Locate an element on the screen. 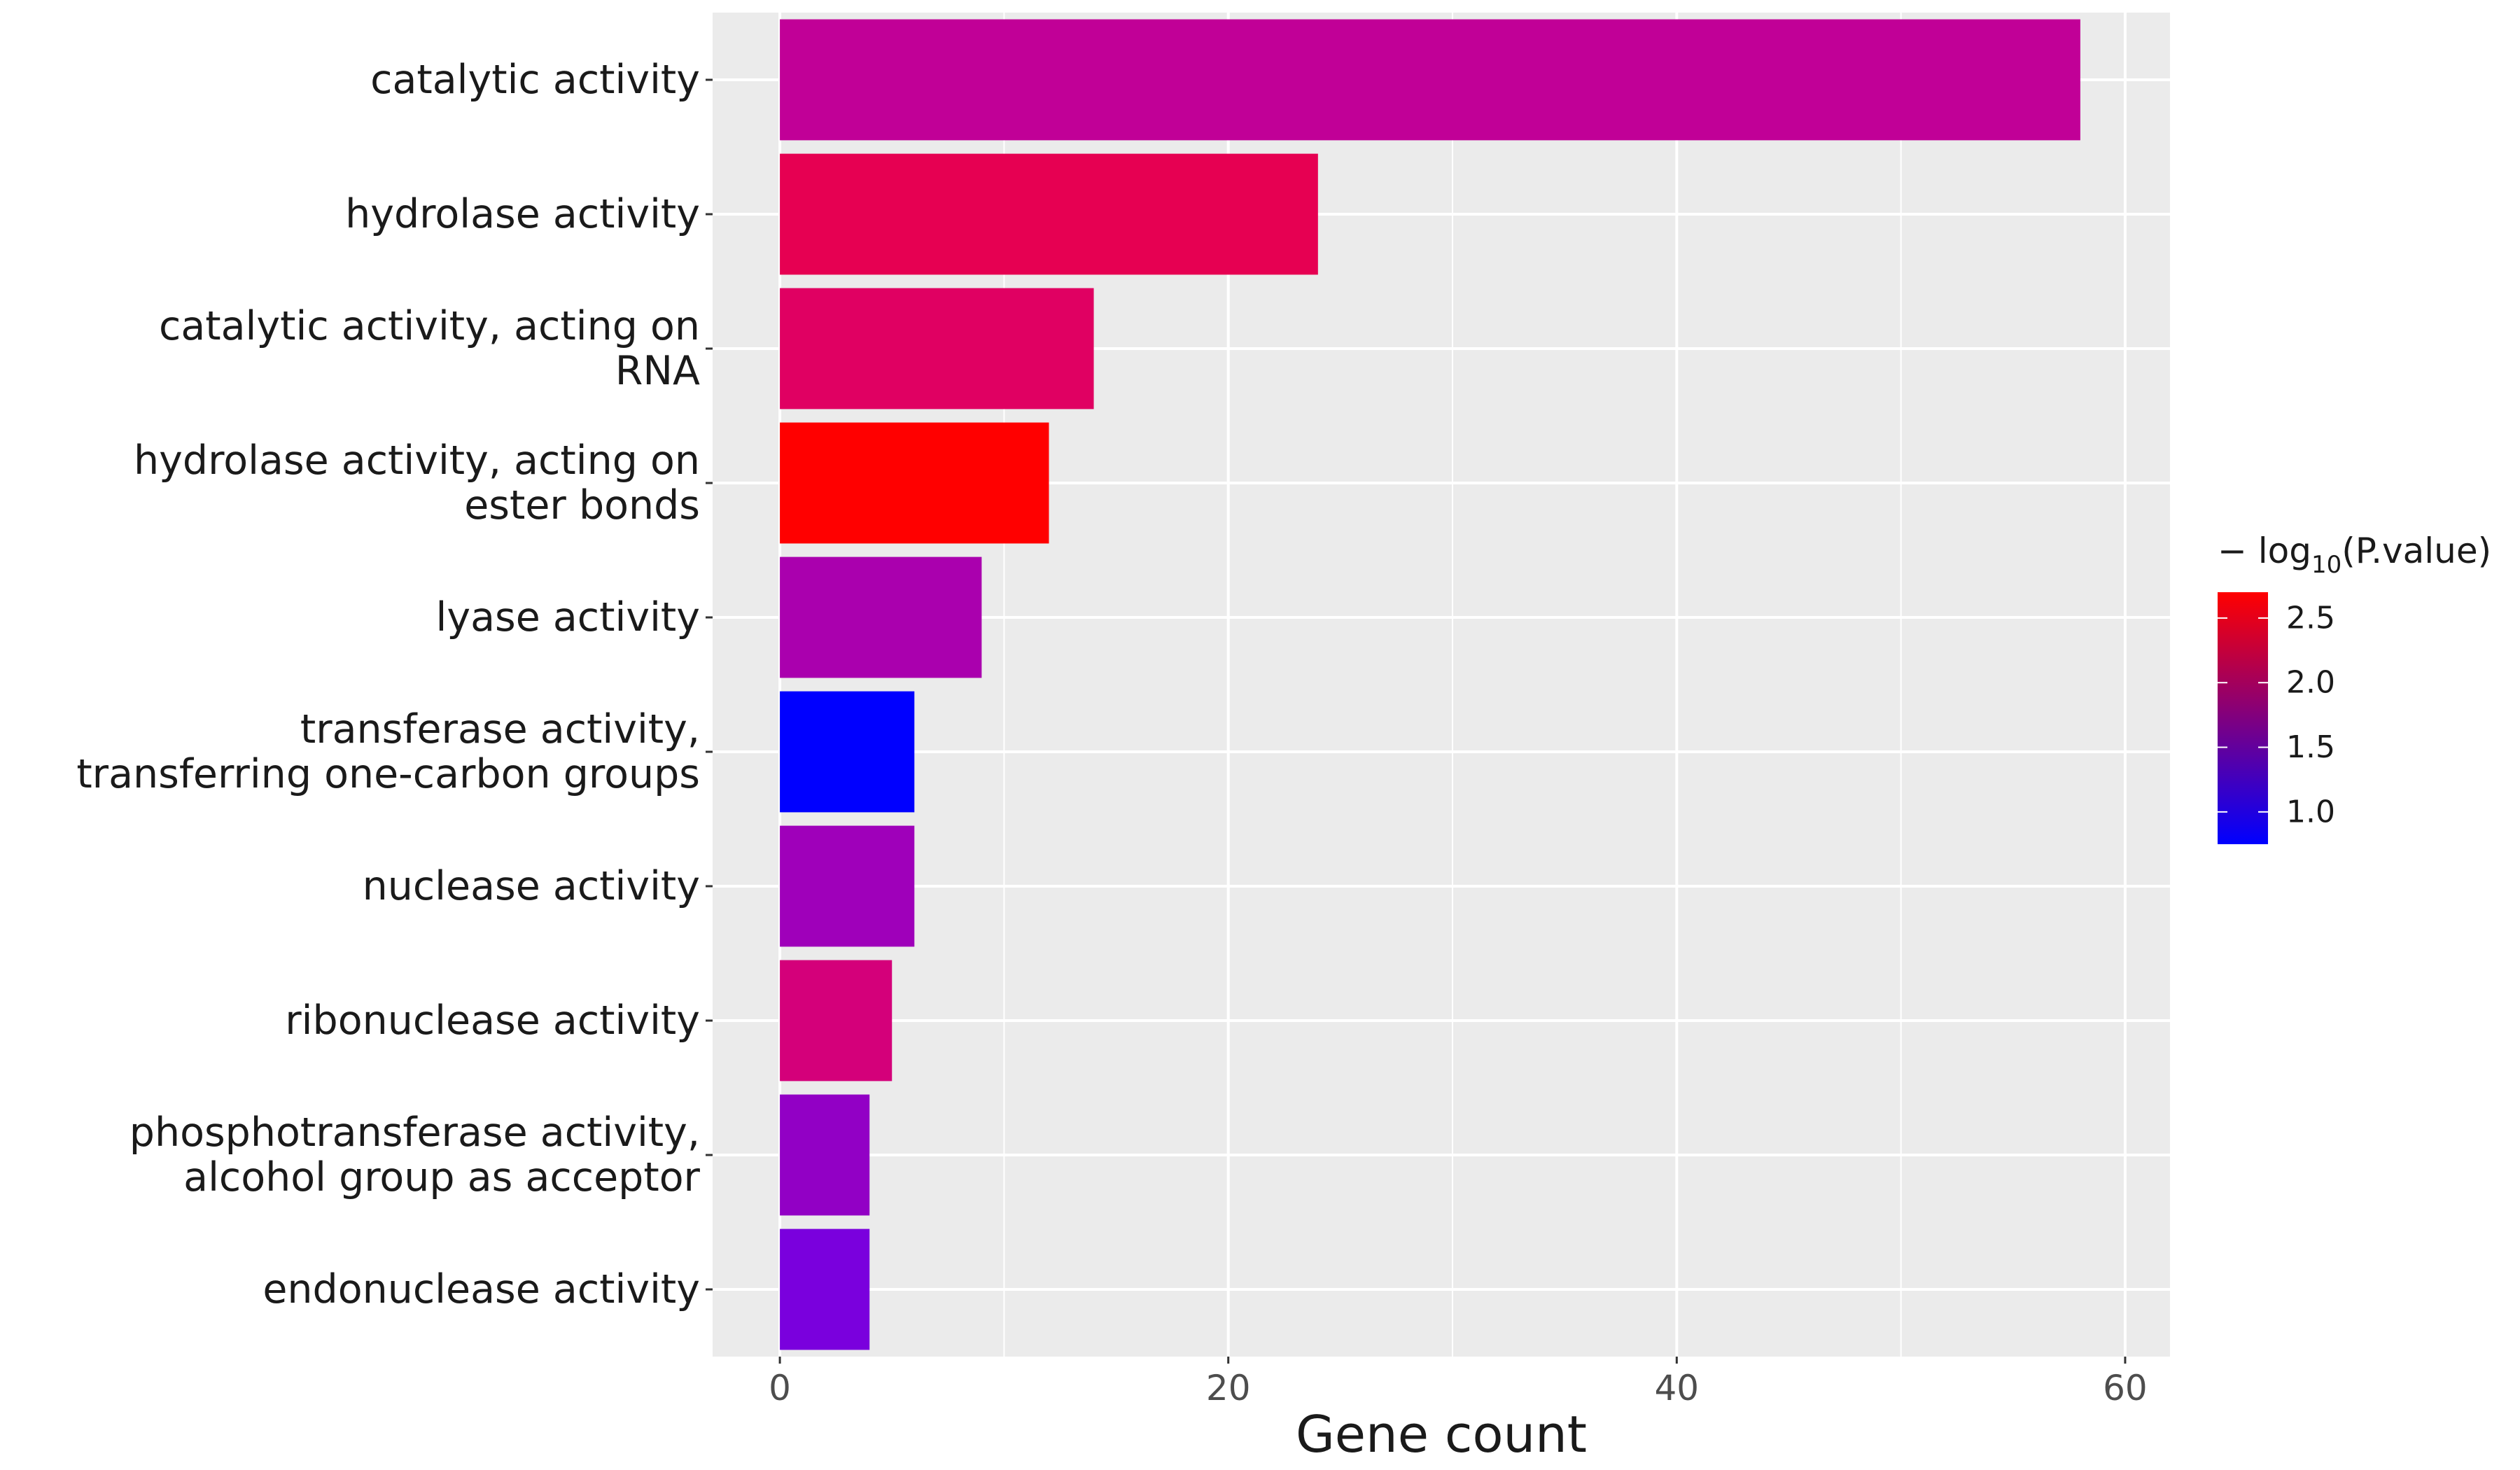 This screenshot has width=2520, height=1470. legend-tick-label: 1.5 is located at coordinates (2310, 747).